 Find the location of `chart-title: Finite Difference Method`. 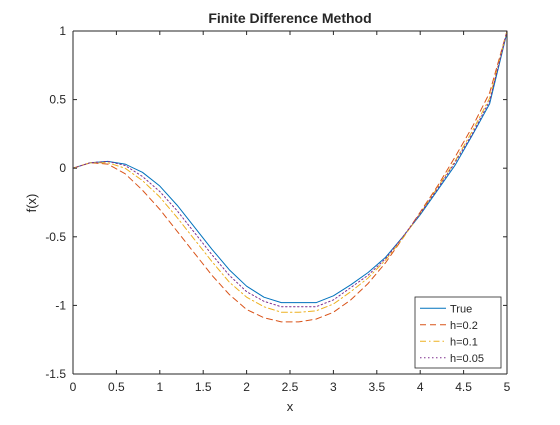

chart-title: Finite Difference Method is located at coordinates (289, 18).